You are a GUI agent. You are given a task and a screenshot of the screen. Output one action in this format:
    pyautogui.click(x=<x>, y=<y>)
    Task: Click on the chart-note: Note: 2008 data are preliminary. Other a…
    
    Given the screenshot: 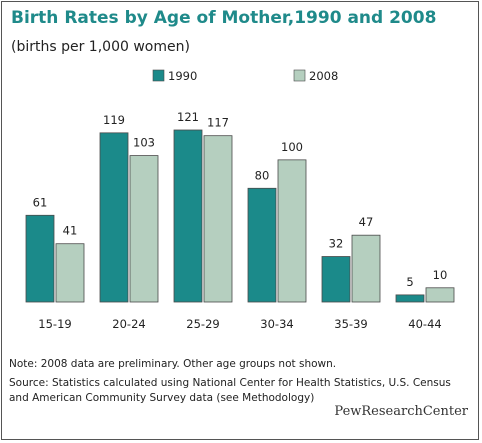 What is the action you would take?
    pyautogui.click(x=173, y=364)
    